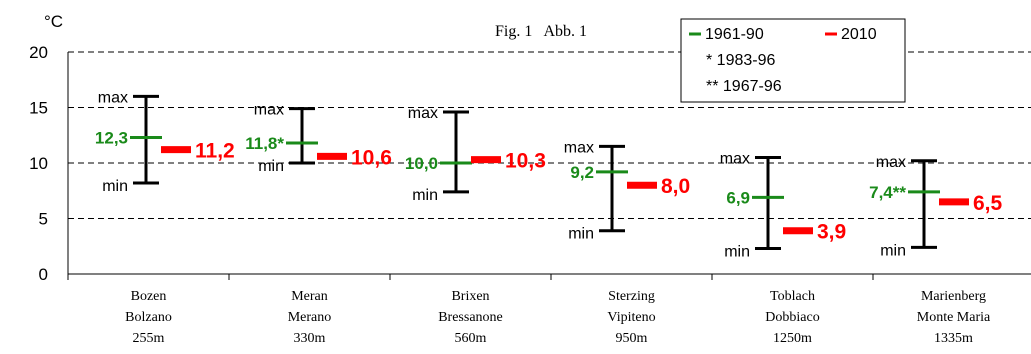 This screenshot has height=354, width=1031. What do you see at coordinates (148, 317) in the screenshot?
I see `station-name-it: Bolzano` at bounding box center [148, 317].